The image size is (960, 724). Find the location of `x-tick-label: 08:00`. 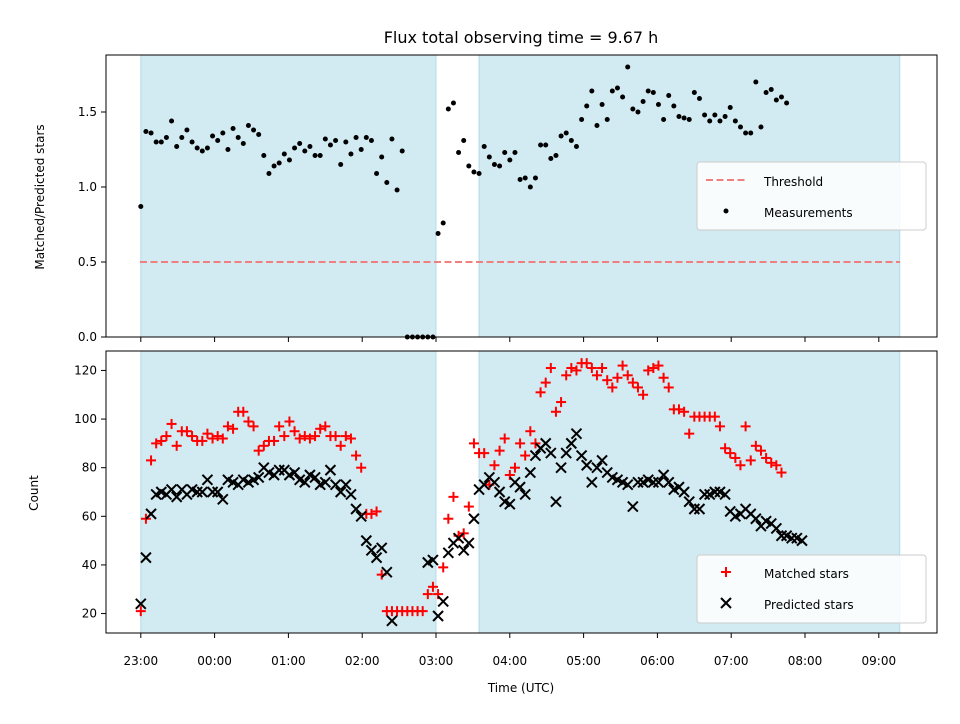

x-tick-label: 08:00 is located at coordinates (805, 661).